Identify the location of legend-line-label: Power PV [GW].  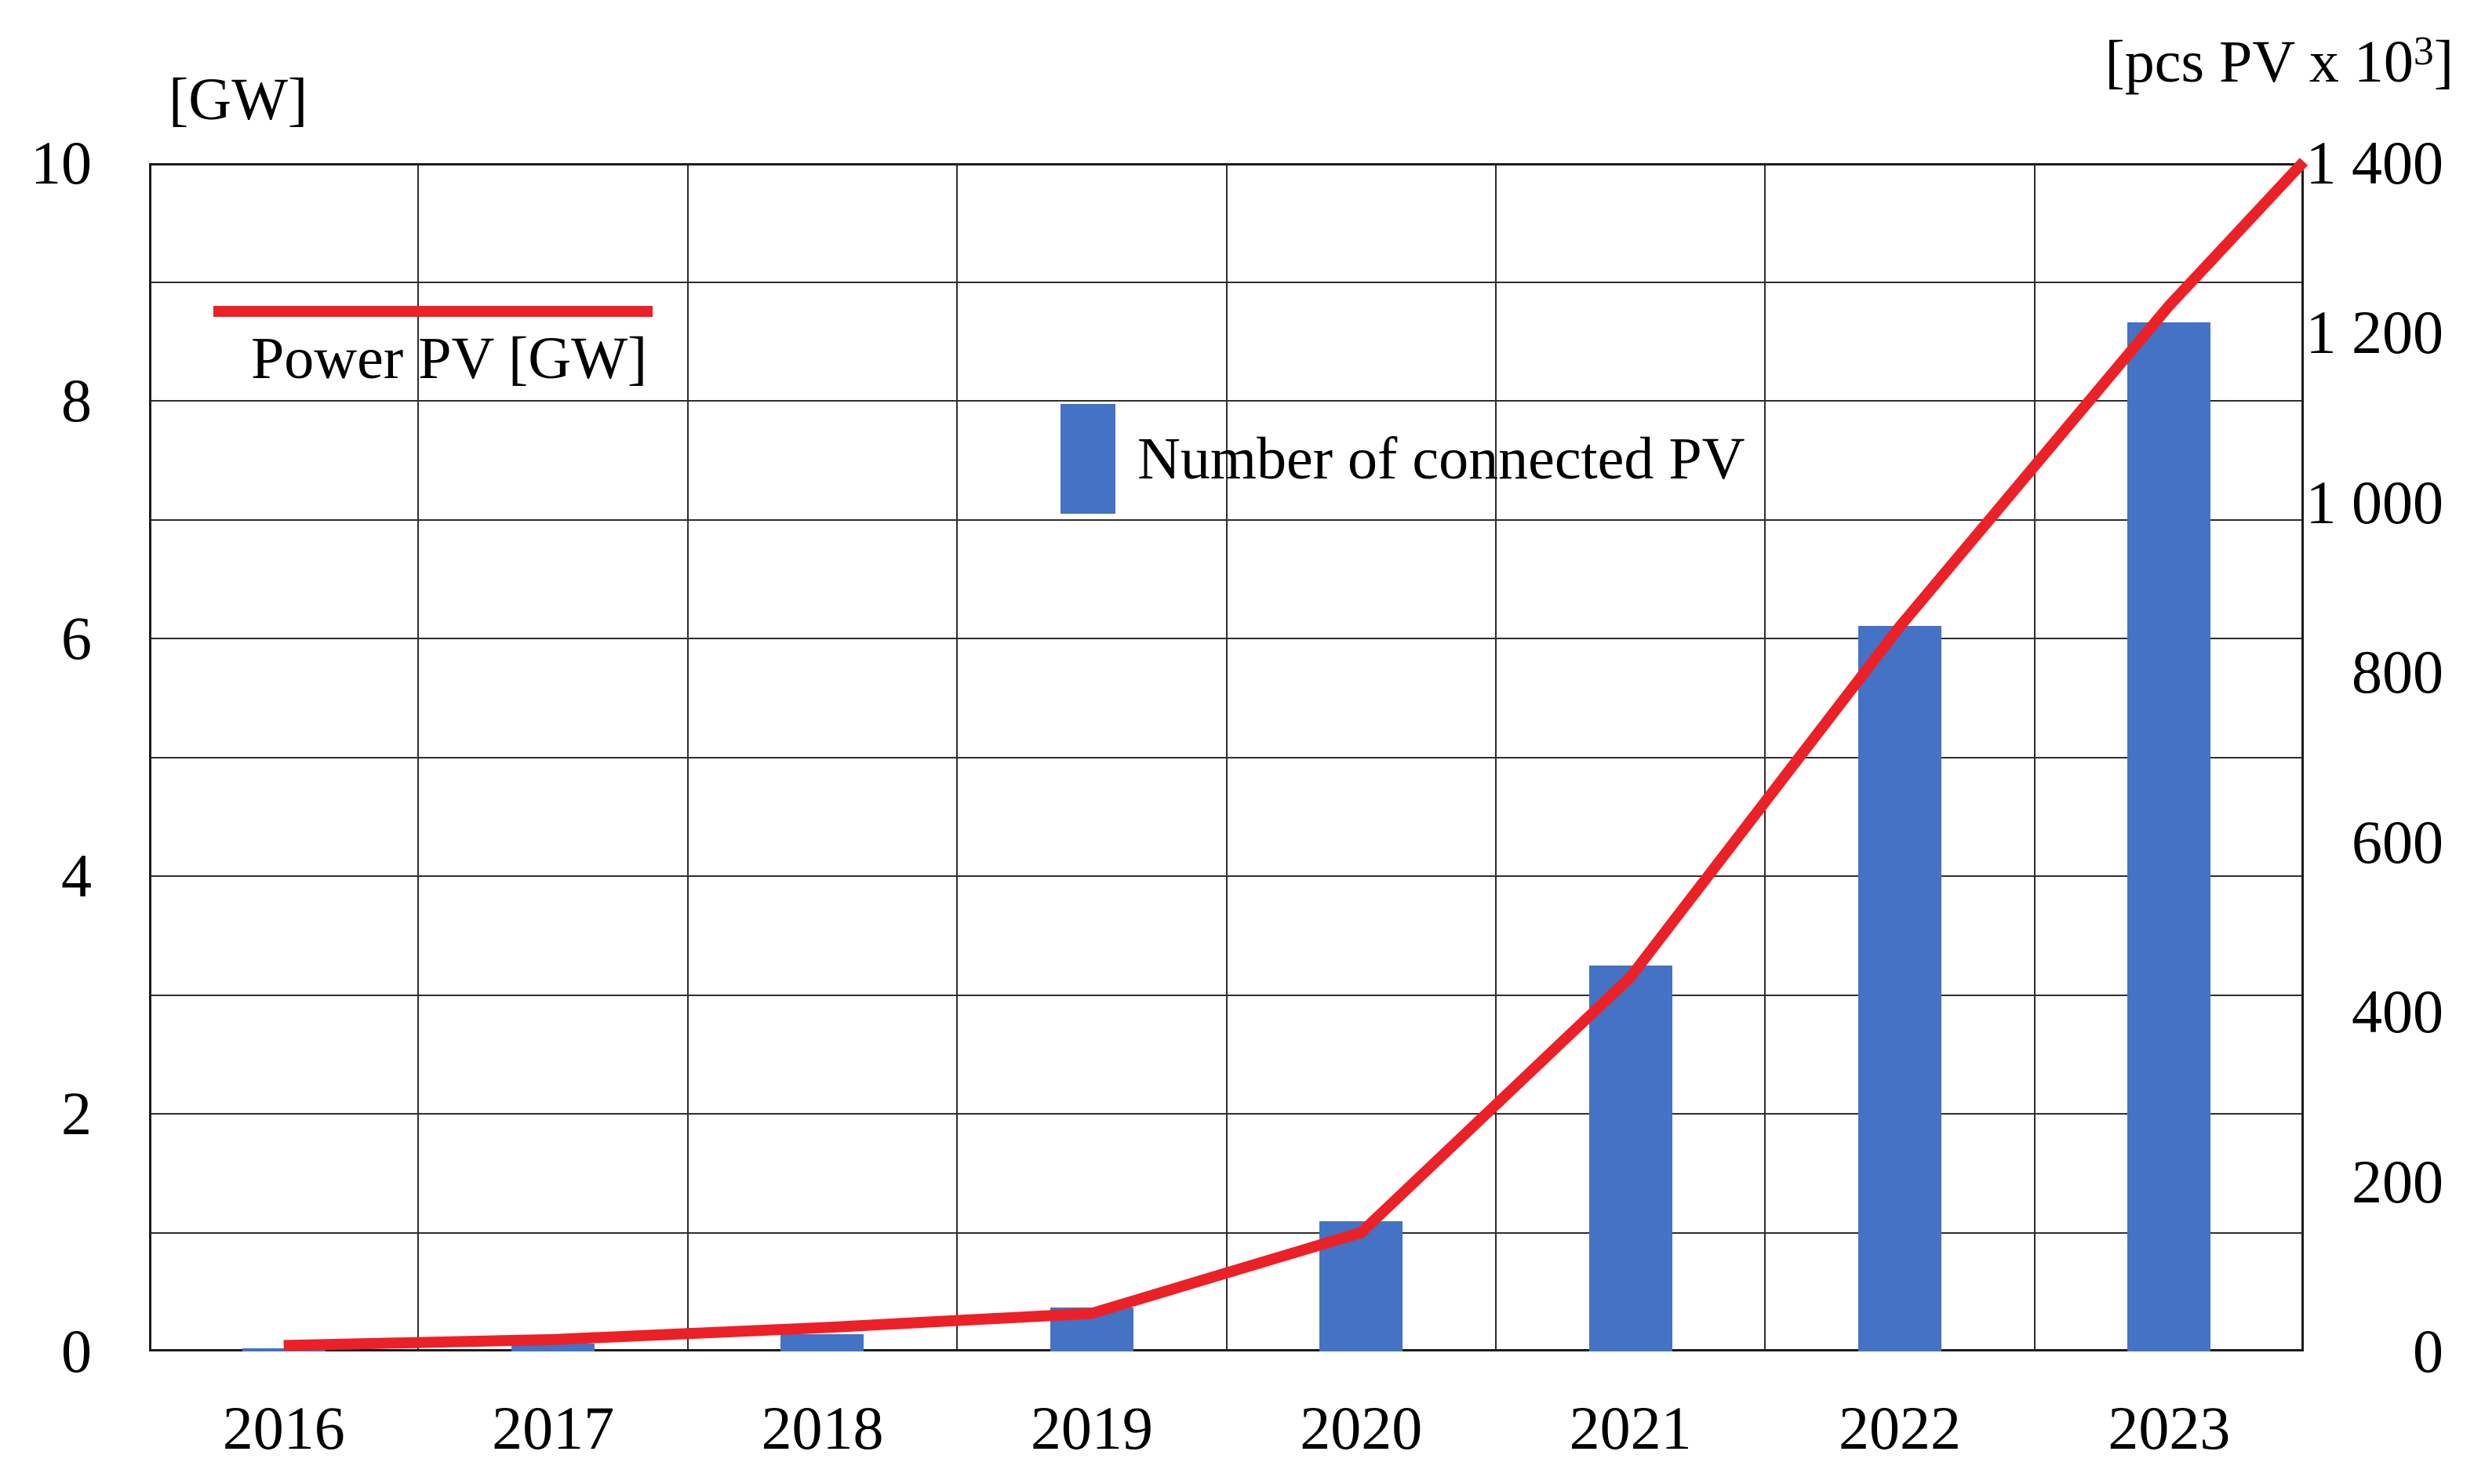
(449, 358).